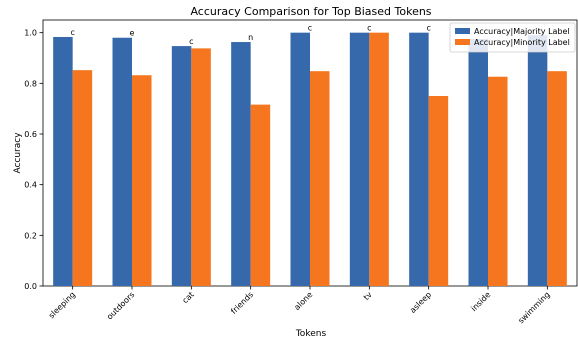 This screenshot has width=578, height=347. I want to click on bar-majority-asleep, so click(419, 159).